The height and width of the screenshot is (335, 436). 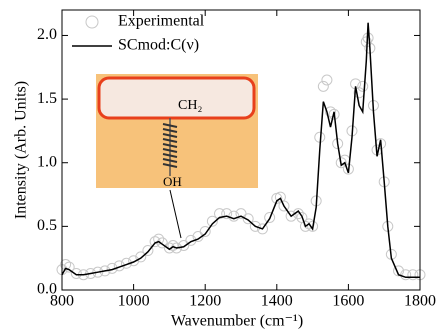 What do you see at coordinates (47, 161) in the screenshot?
I see `y-tick-label: 1.0` at bounding box center [47, 161].